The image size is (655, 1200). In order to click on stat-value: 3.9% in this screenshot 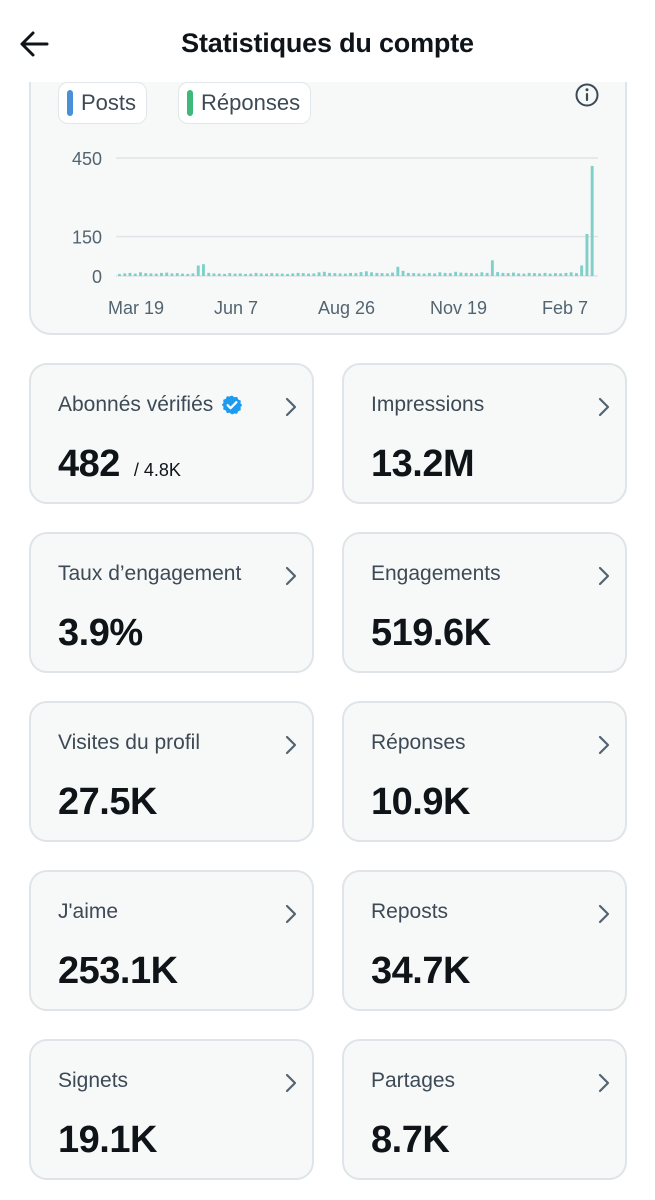, I will do `click(100, 633)`.